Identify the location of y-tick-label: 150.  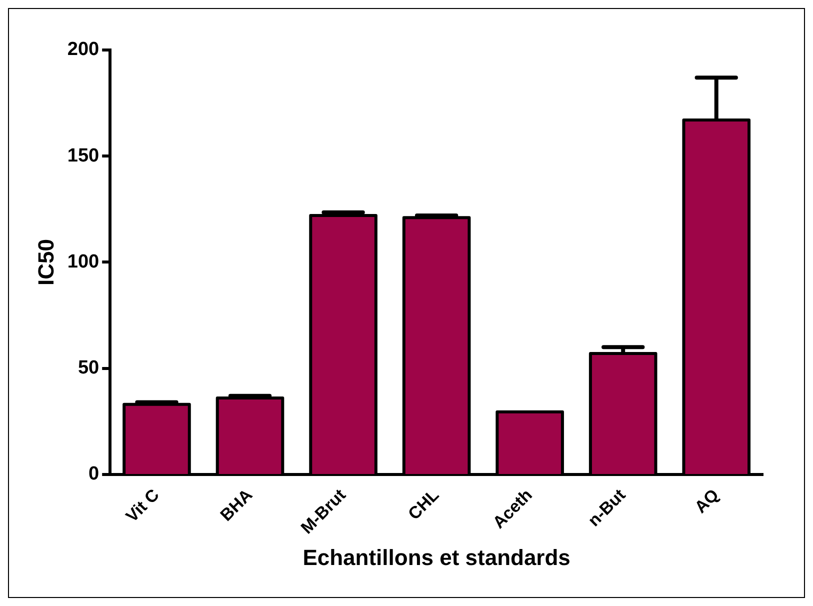
(83, 155).